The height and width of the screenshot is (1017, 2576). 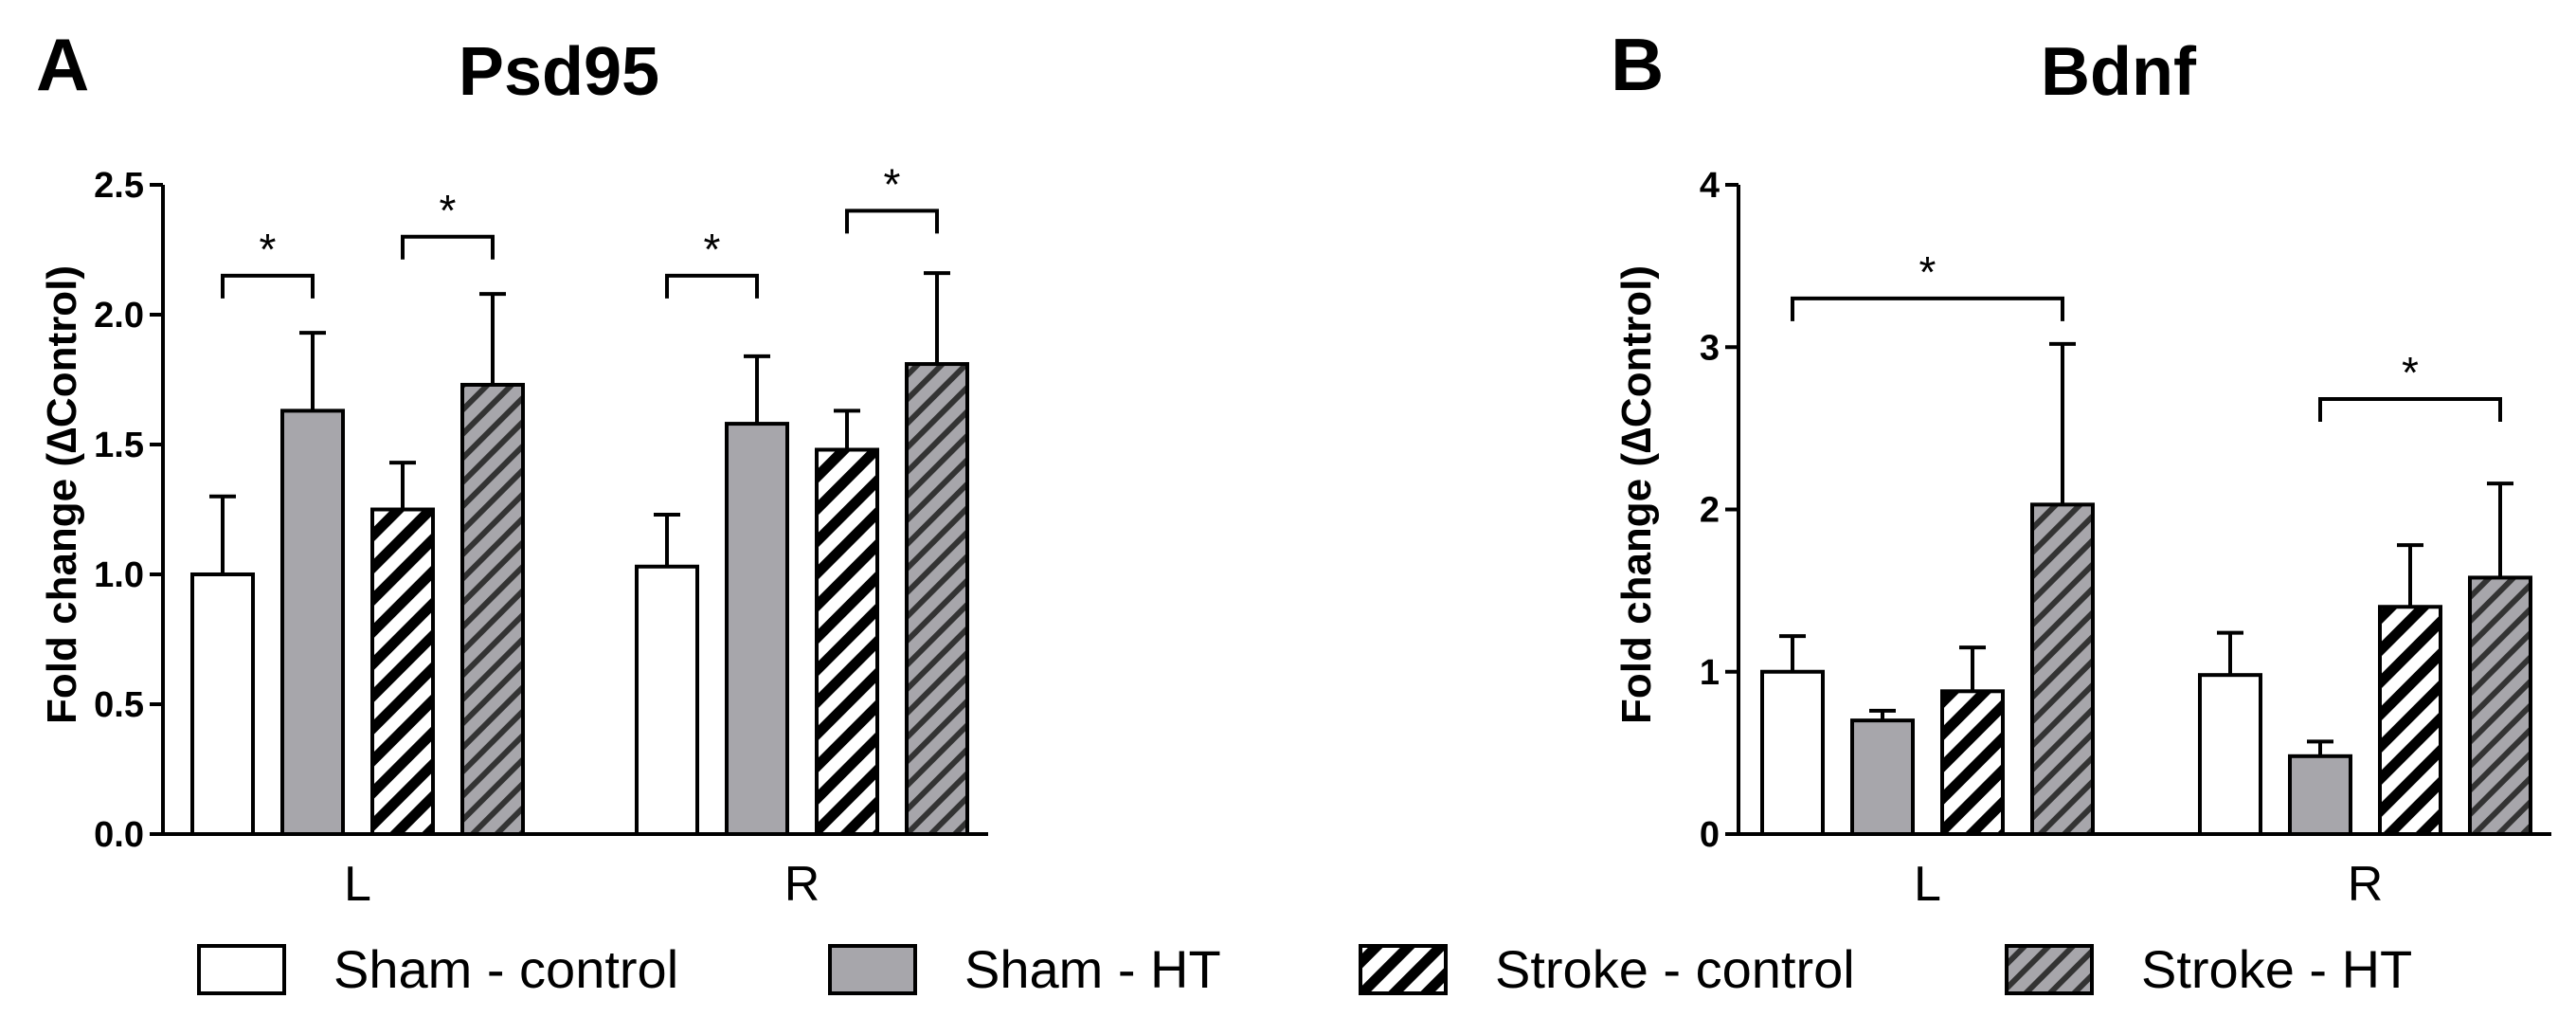 What do you see at coordinates (2366, 884) in the screenshot?
I see `panel-b-category-label: R` at bounding box center [2366, 884].